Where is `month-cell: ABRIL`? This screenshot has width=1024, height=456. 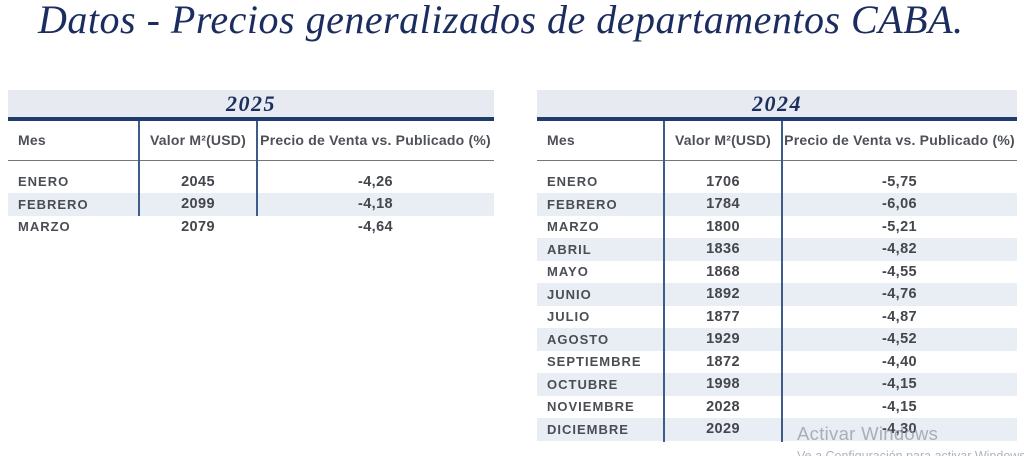 month-cell: ABRIL is located at coordinates (569, 249).